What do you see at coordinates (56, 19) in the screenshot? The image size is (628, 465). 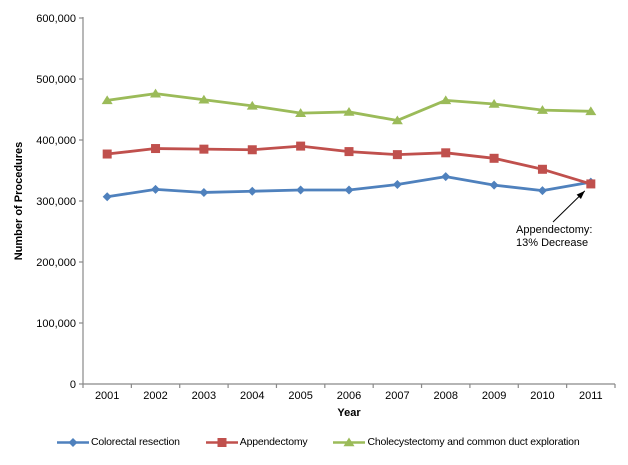 I see `svg-text: 600,000` at bounding box center [56, 19].